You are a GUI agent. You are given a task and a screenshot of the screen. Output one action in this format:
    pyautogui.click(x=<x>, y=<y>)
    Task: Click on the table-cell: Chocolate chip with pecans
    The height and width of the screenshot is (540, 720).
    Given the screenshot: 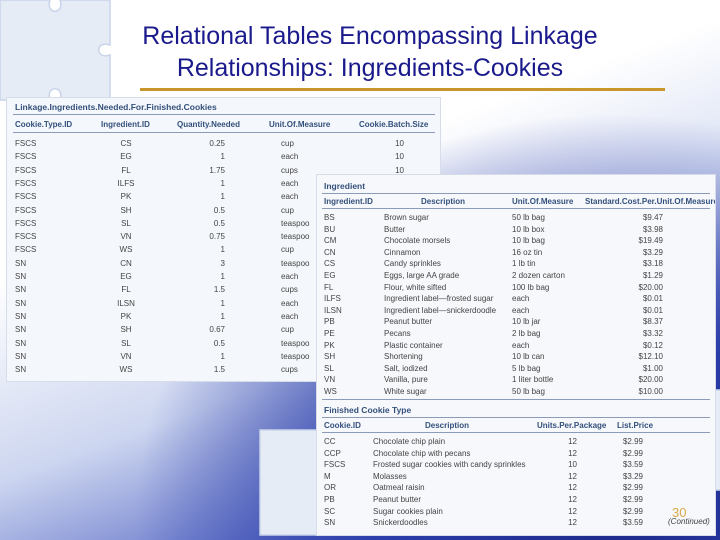 What is the action you would take?
    pyautogui.click(x=422, y=453)
    